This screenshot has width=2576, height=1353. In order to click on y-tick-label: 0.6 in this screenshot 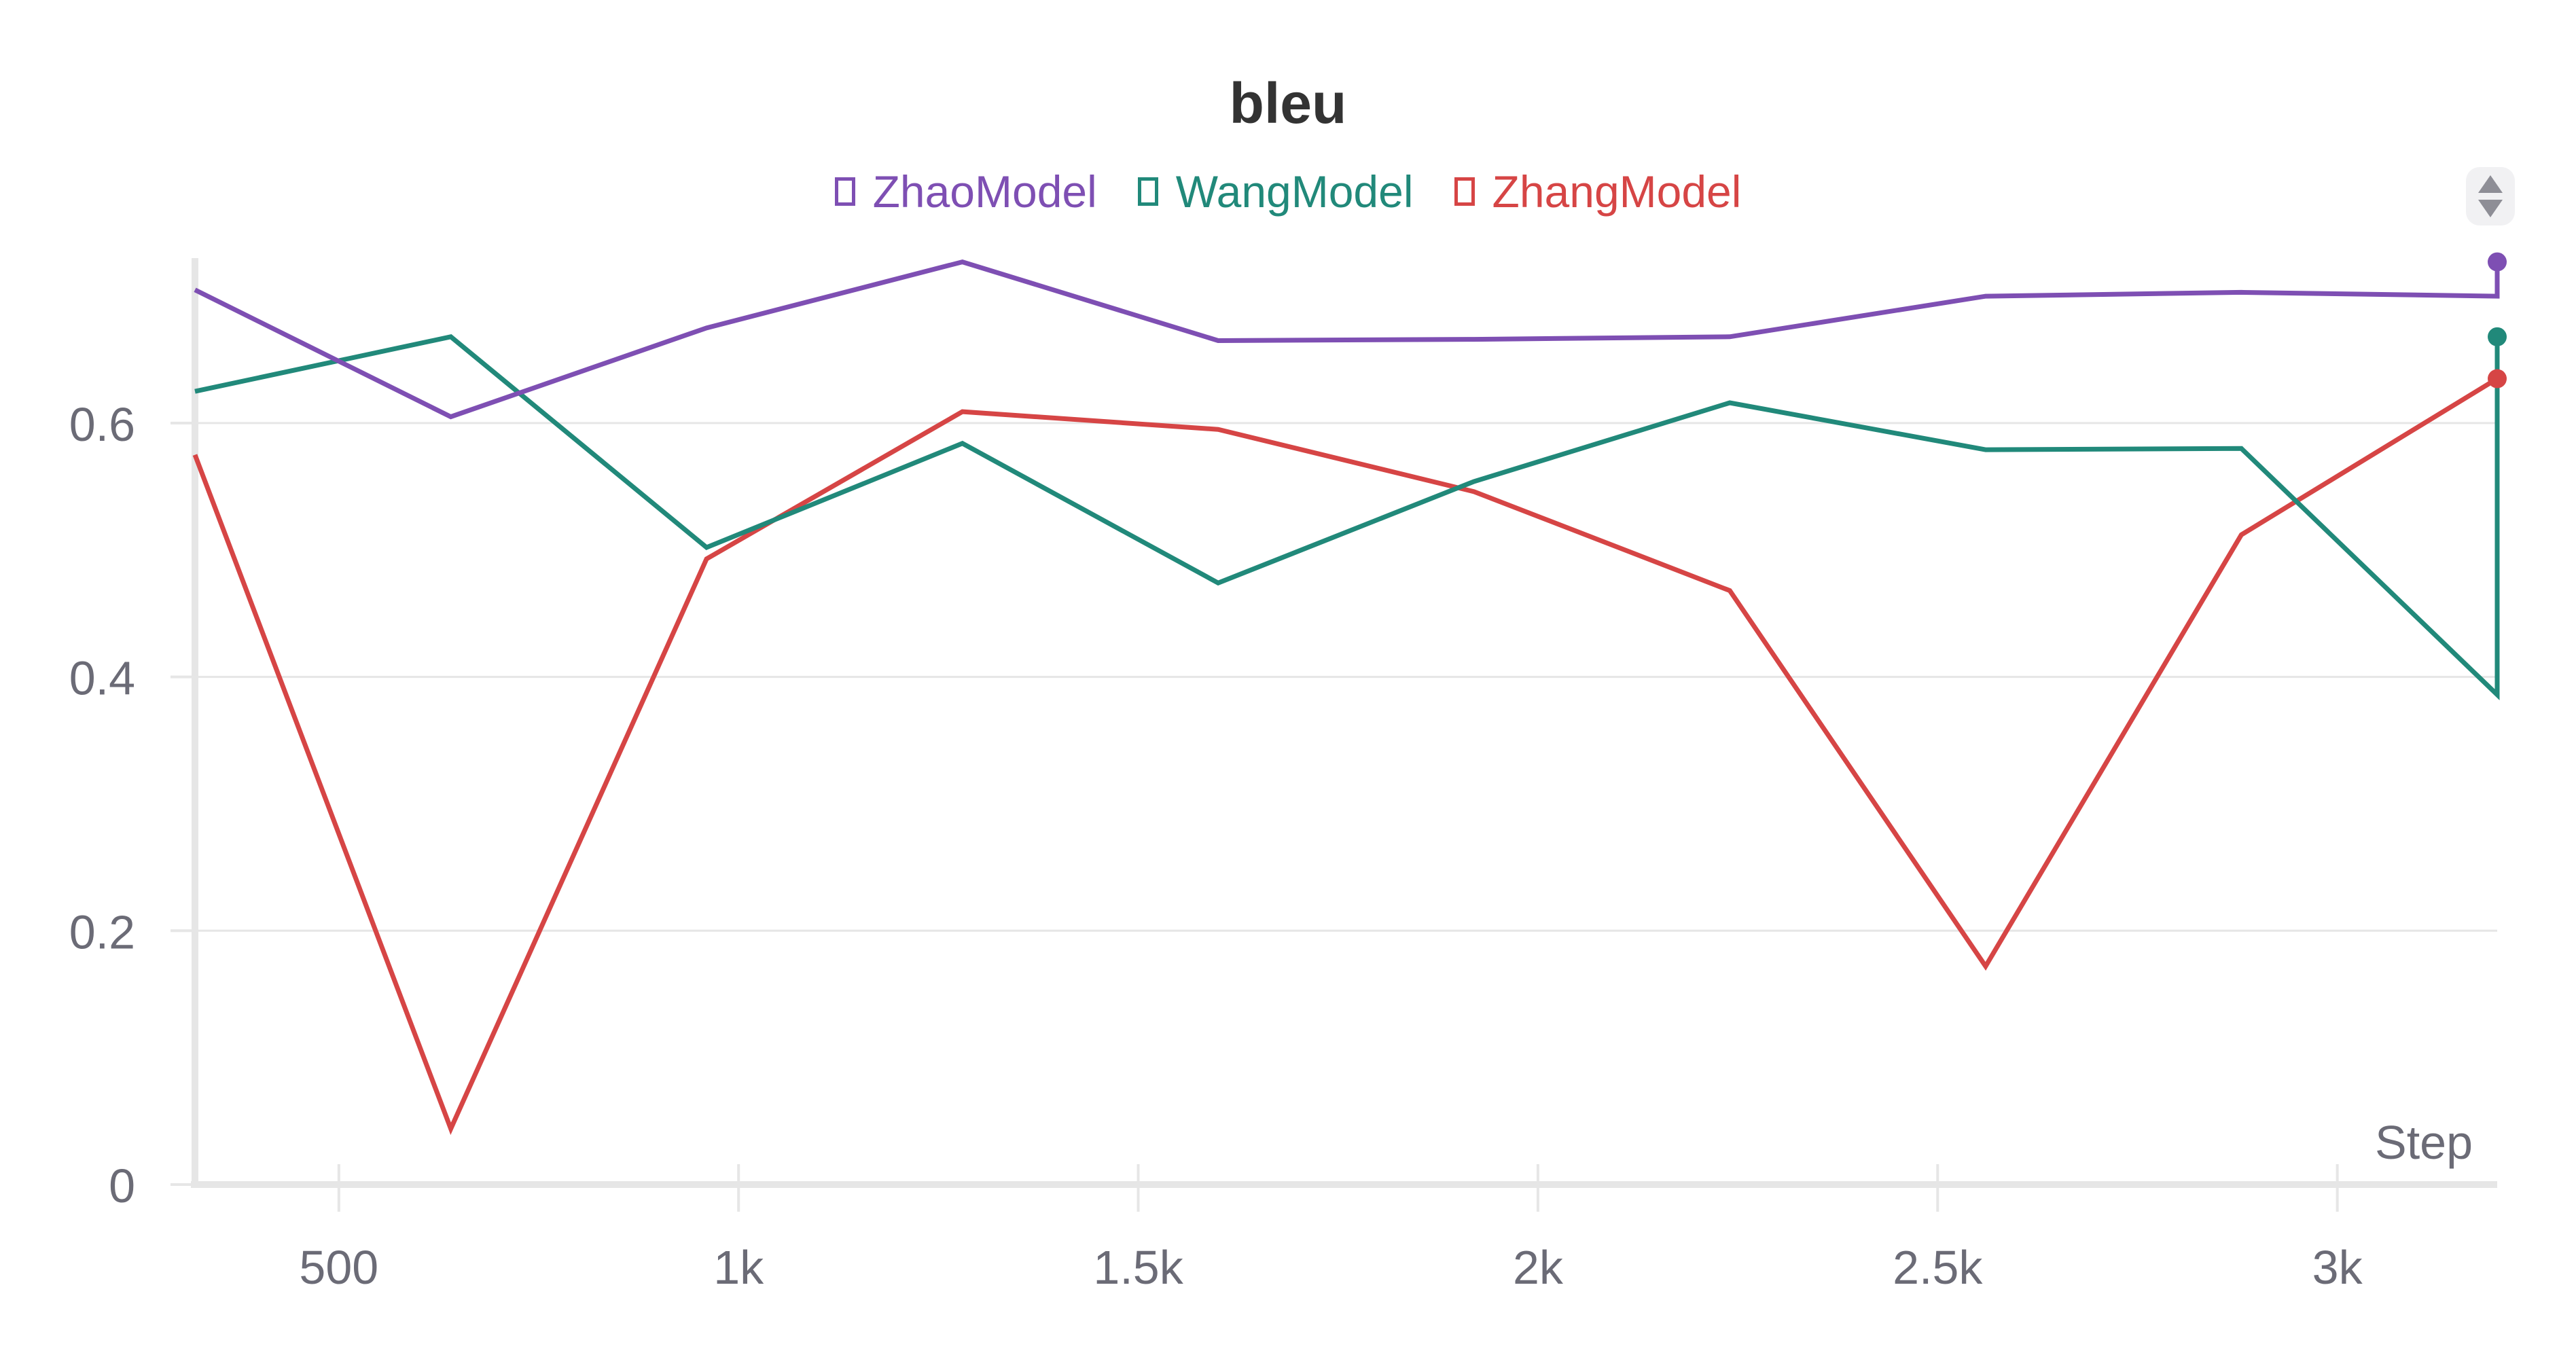, I will do `click(102, 424)`.